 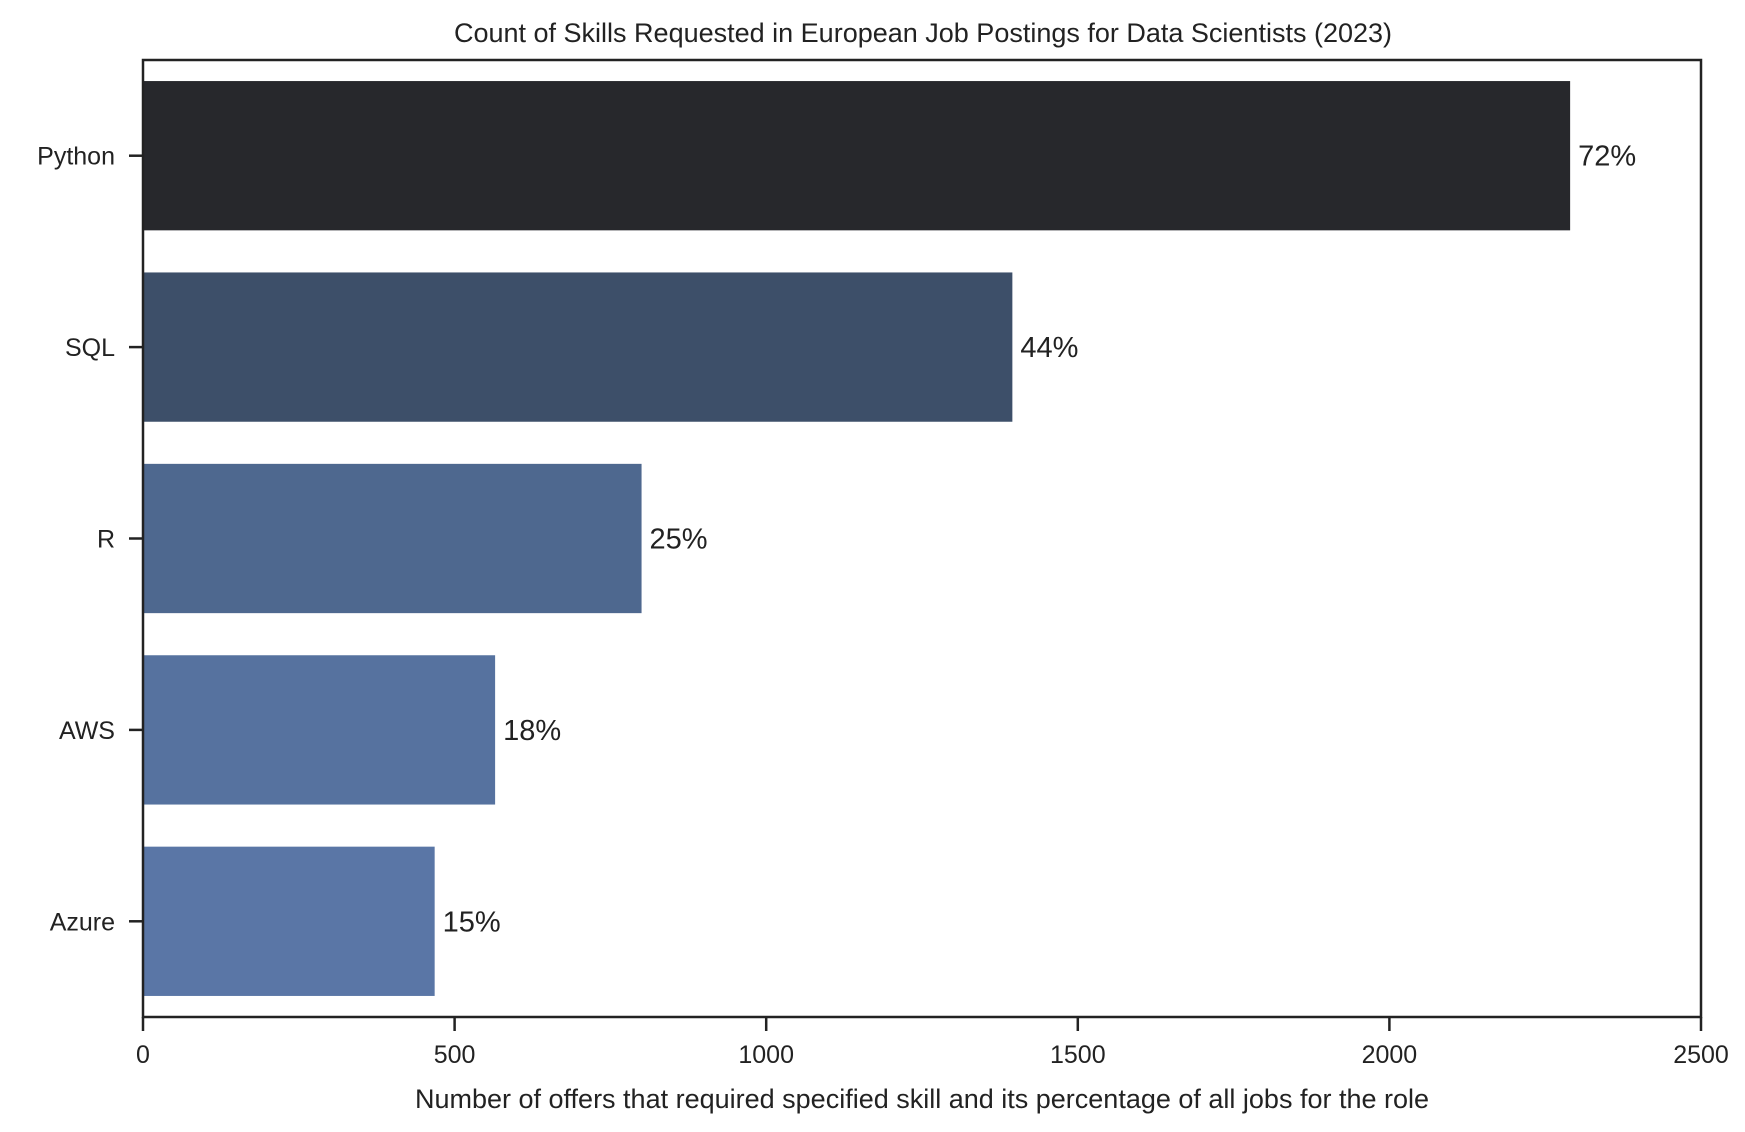 I want to click on y-tick-label-aws: AWS, so click(x=87, y=731).